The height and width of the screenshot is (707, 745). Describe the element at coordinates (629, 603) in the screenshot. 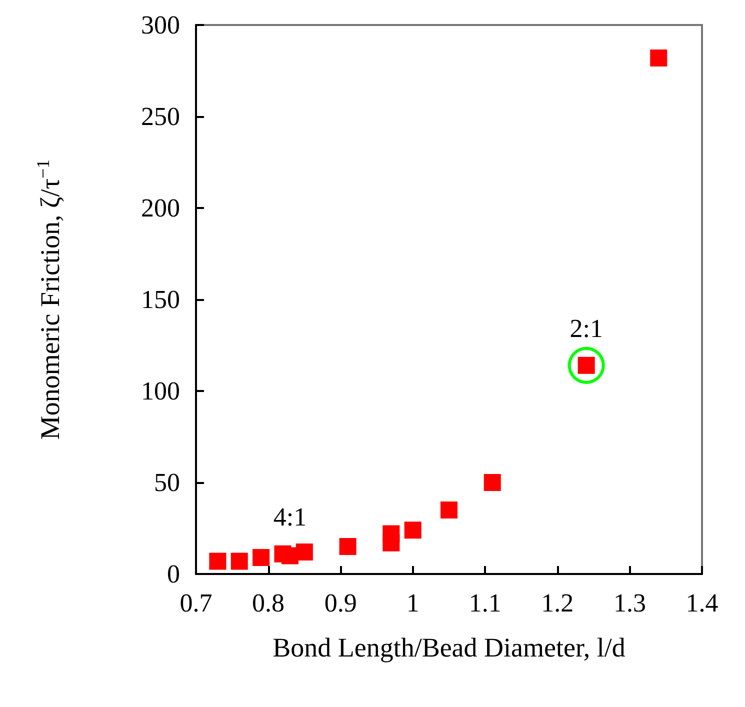

I see `x-tick-label: 1.3` at that location.